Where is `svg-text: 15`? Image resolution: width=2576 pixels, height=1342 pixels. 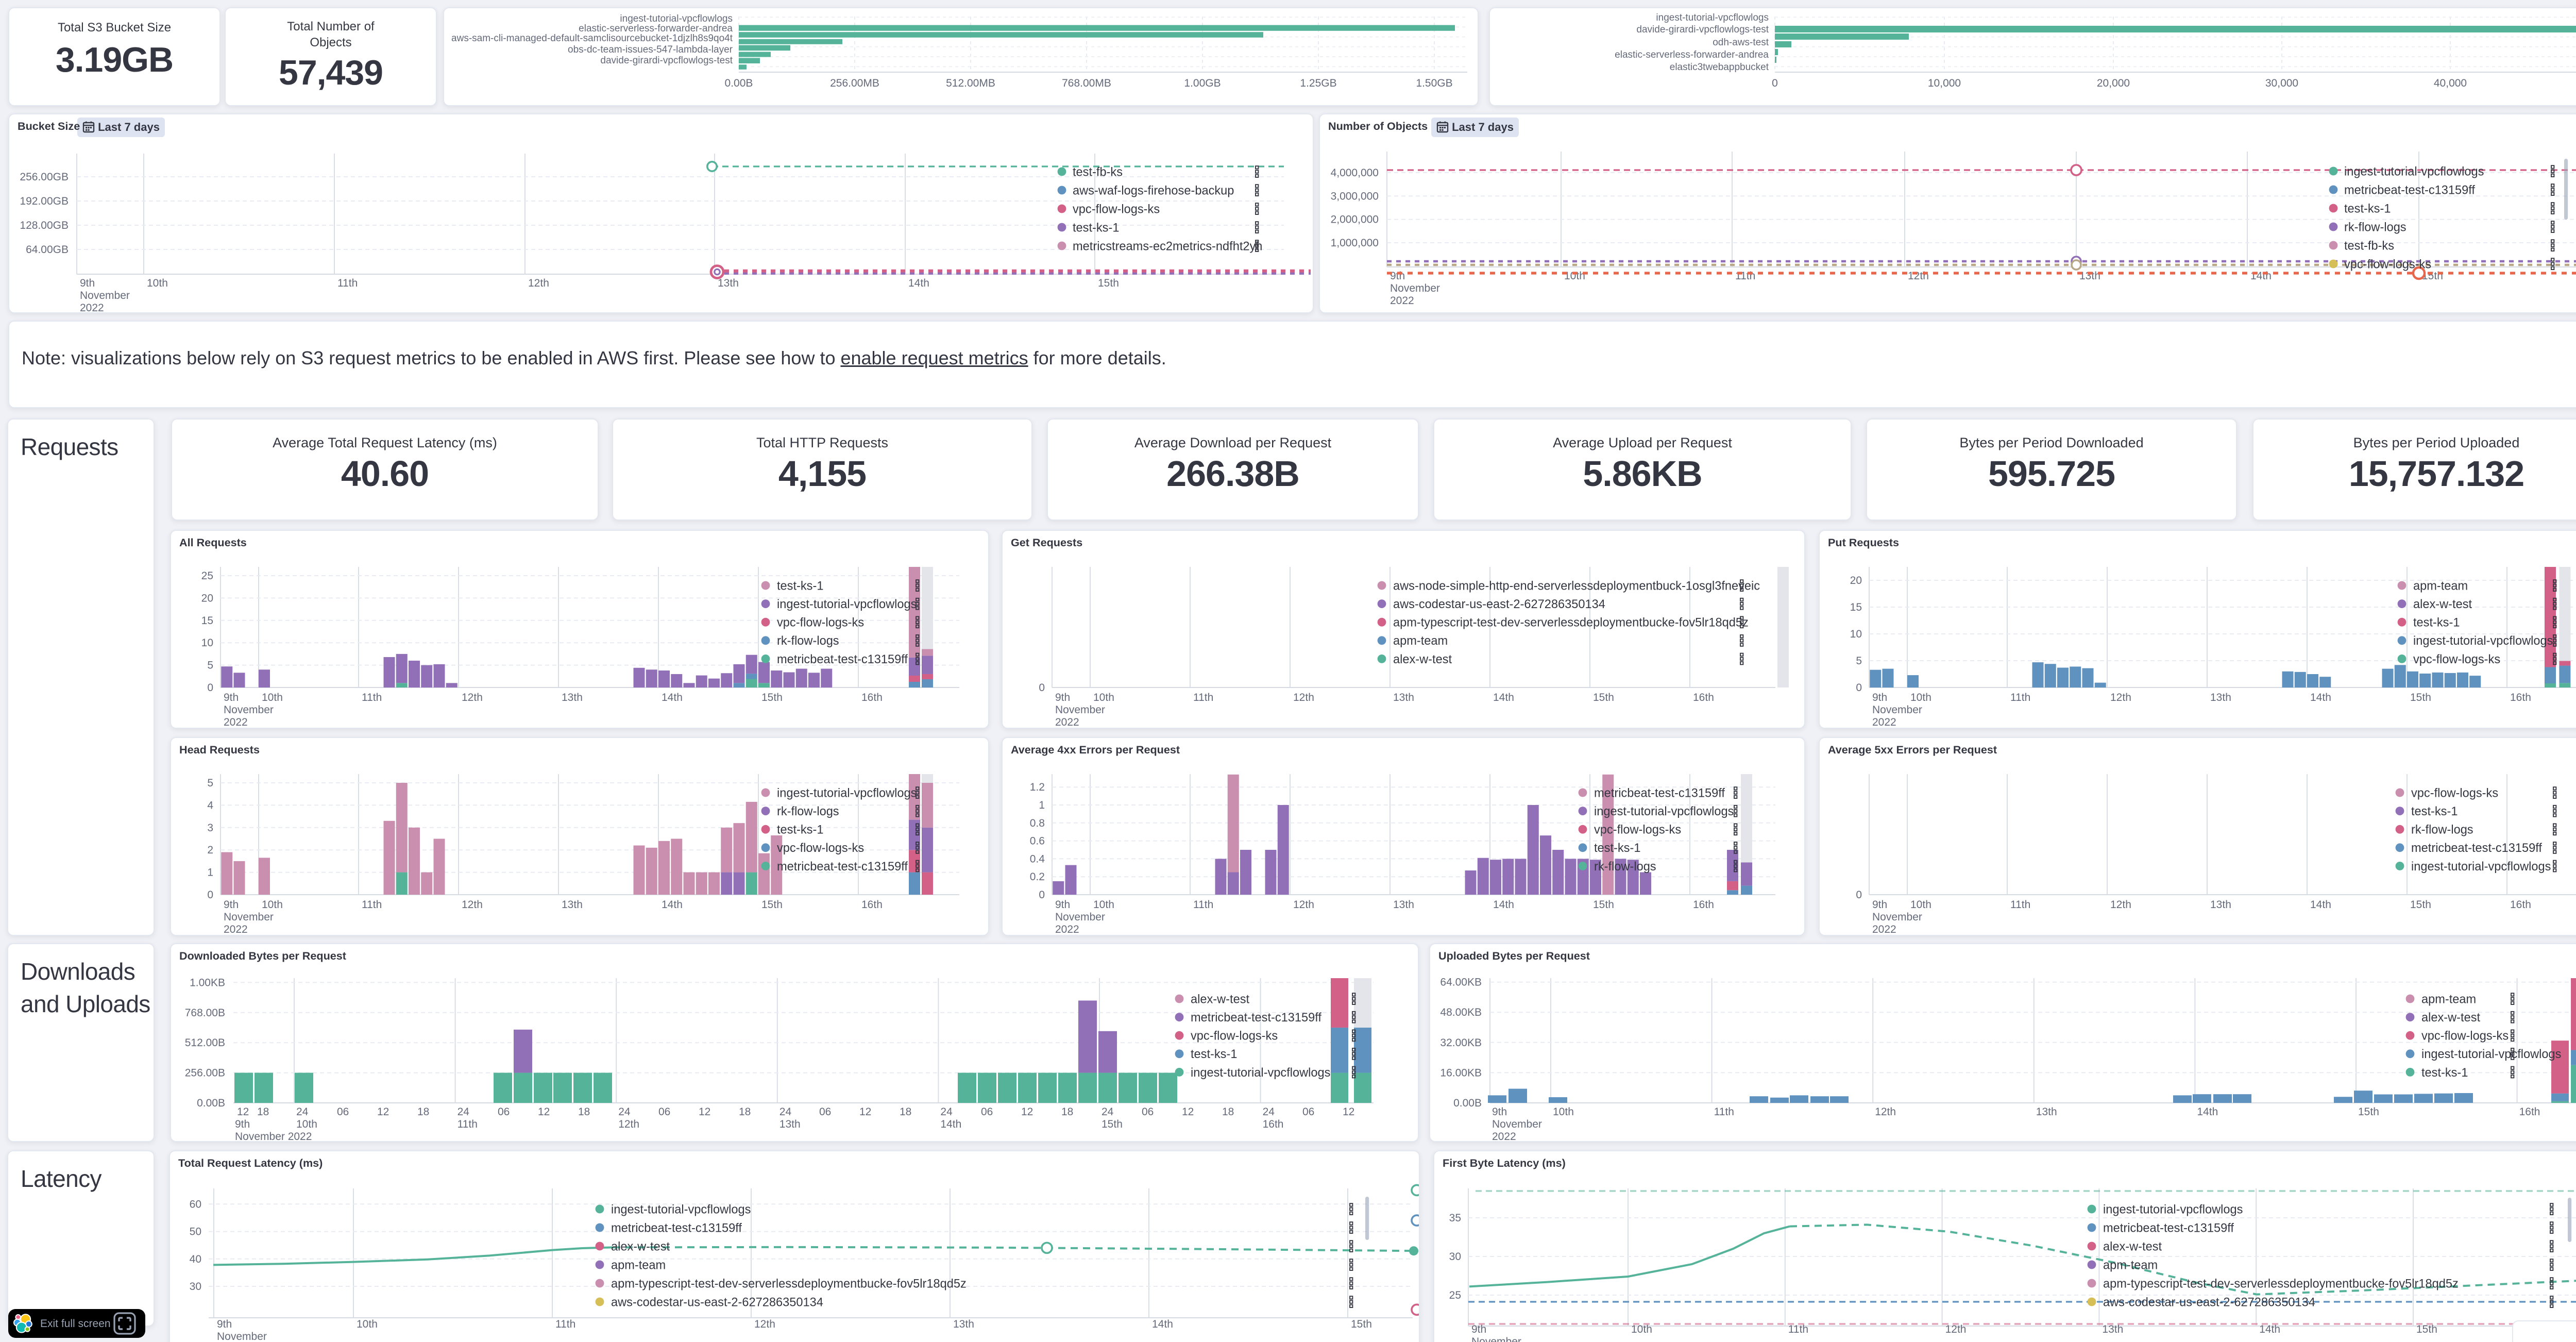 svg-text: 15 is located at coordinates (207, 621).